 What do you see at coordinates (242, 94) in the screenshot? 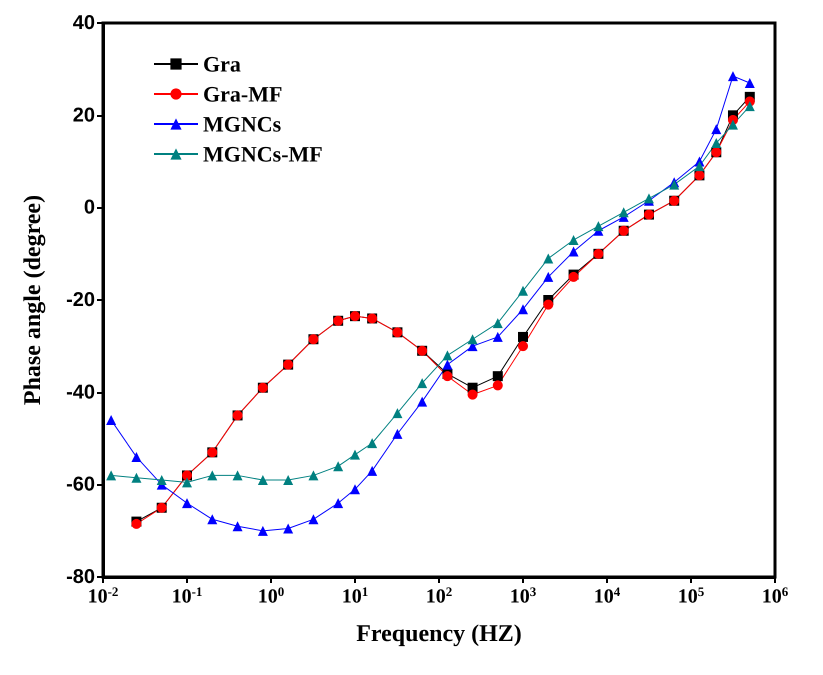
I see `legend-label: Gra-MF` at bounding box center [242, 94].